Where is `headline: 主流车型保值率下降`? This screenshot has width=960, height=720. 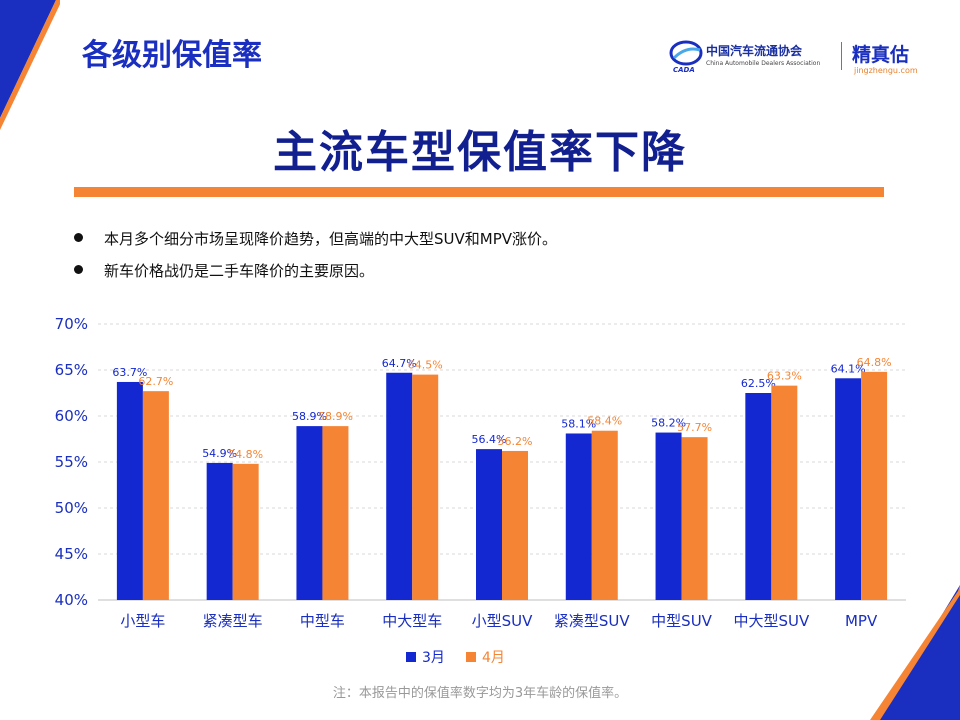
headline: 主流车型保值率下降 is located at coordinates (480, 152).